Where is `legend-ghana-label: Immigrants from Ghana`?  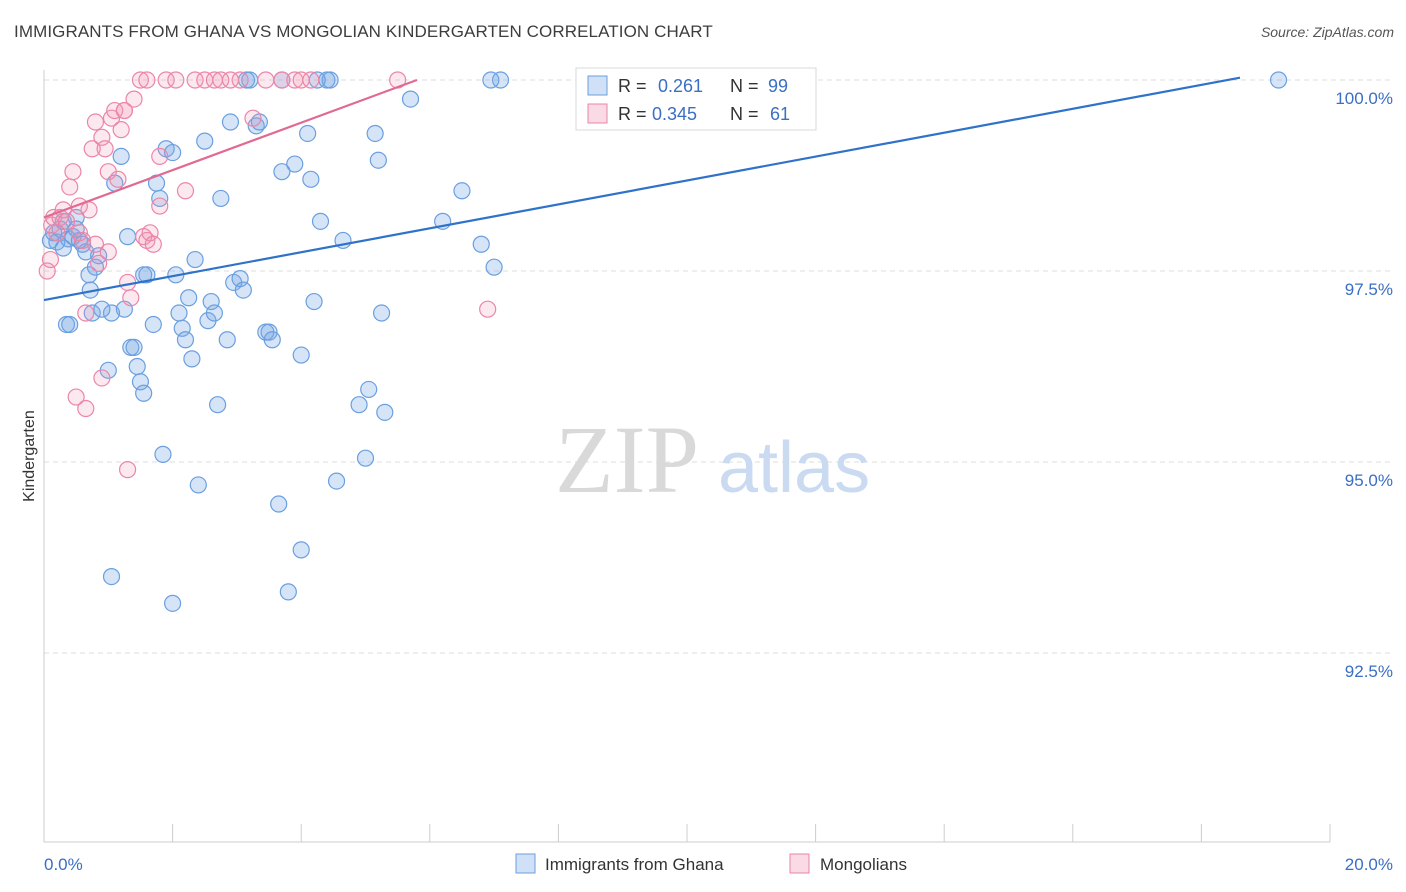 legend-ghana-label: Immigrants from Ghana is located at coordinates (634, 864).